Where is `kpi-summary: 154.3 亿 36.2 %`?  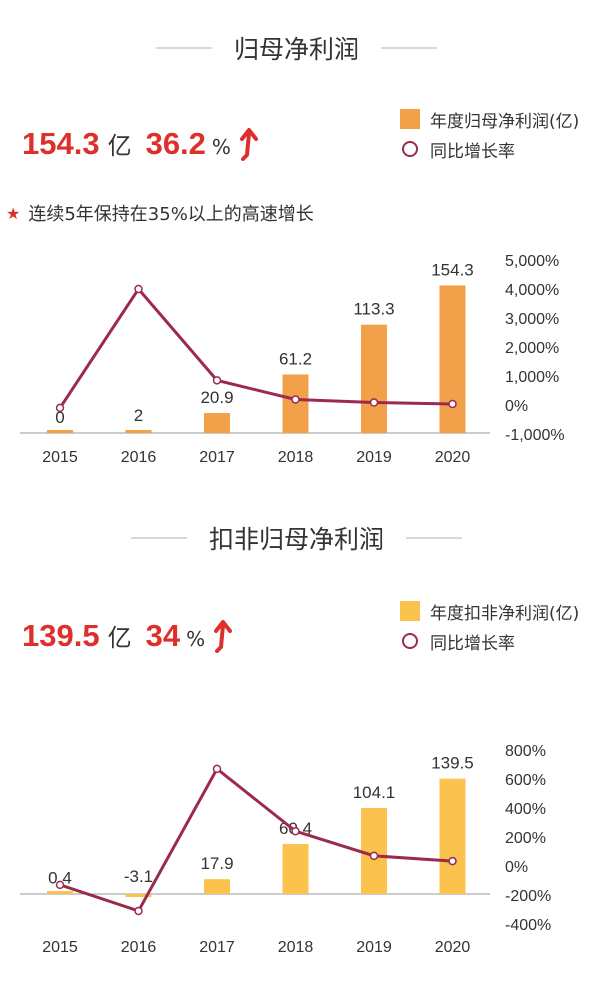 kpi-summary: 154.3 亿 36.2 % is located at coordinates (140, 144).